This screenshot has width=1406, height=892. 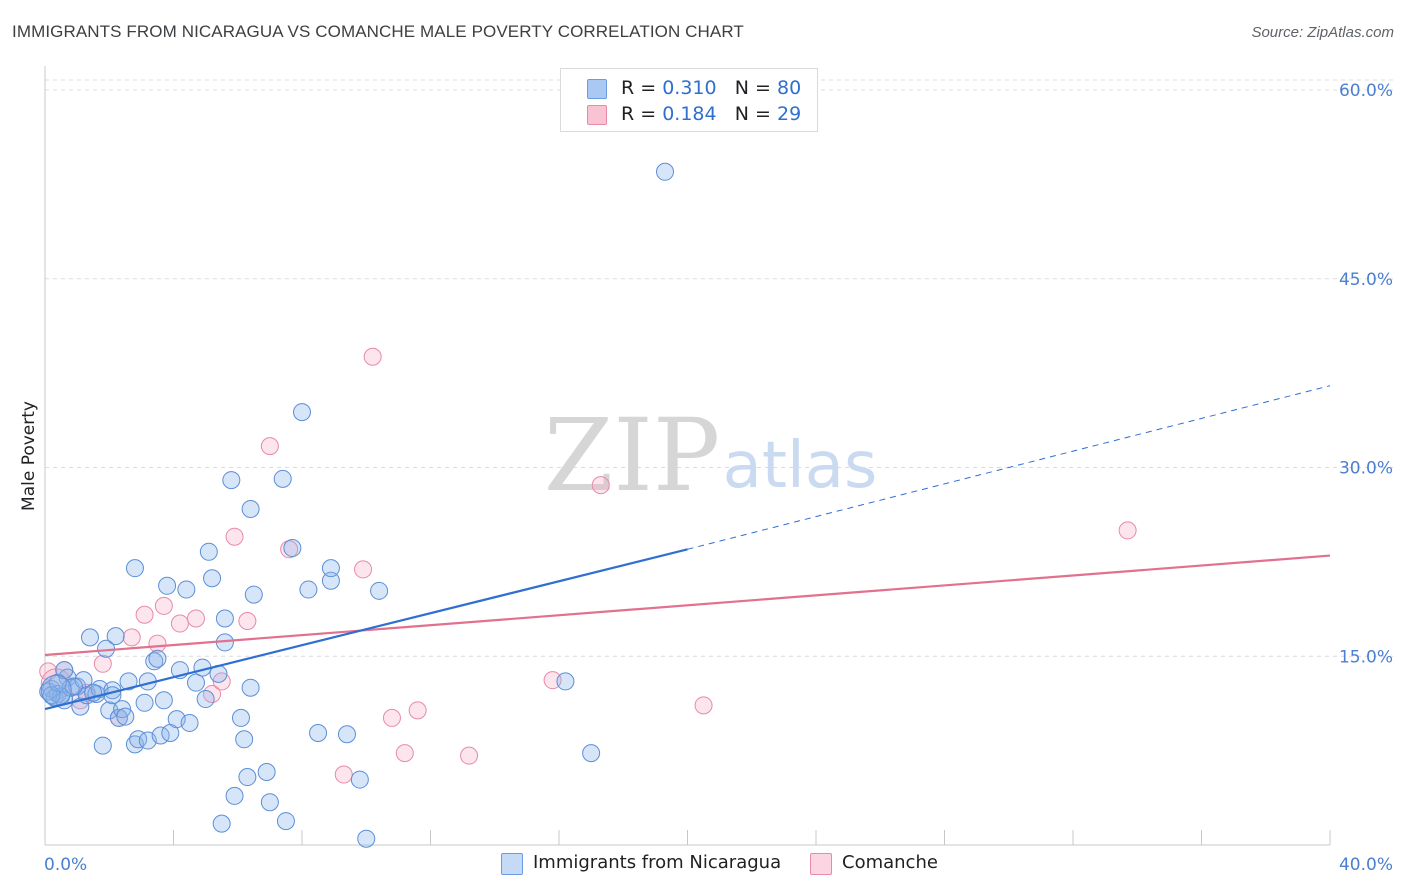 I want to click on legend-text-nicaragua: R = 0.310 N = 80, so click(x=711, y=88).